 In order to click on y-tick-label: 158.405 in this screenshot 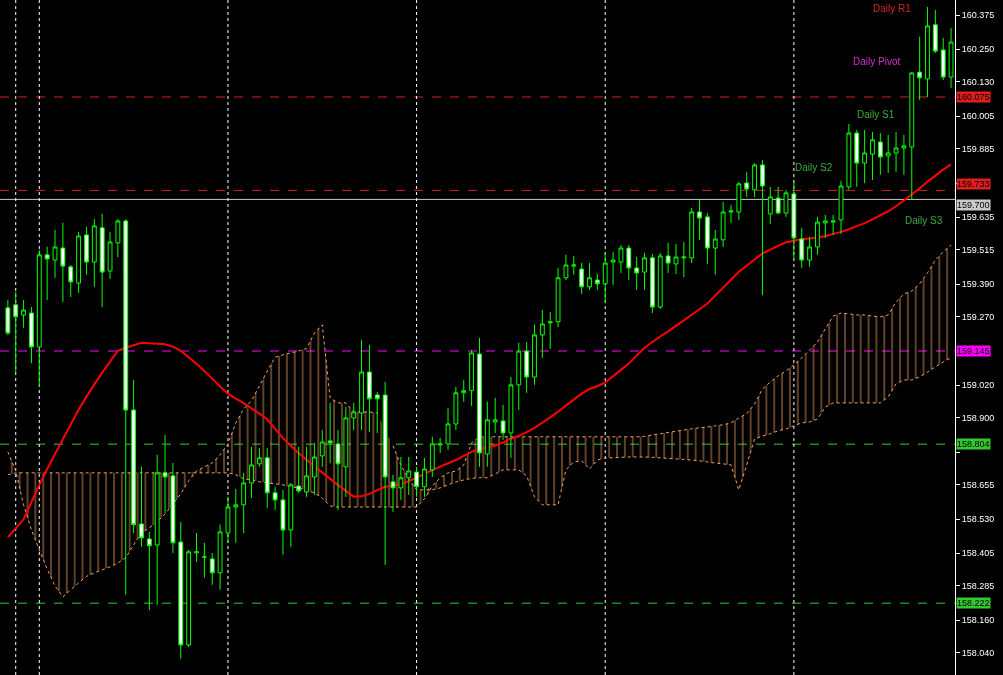, I will do `click(978, 553)`.